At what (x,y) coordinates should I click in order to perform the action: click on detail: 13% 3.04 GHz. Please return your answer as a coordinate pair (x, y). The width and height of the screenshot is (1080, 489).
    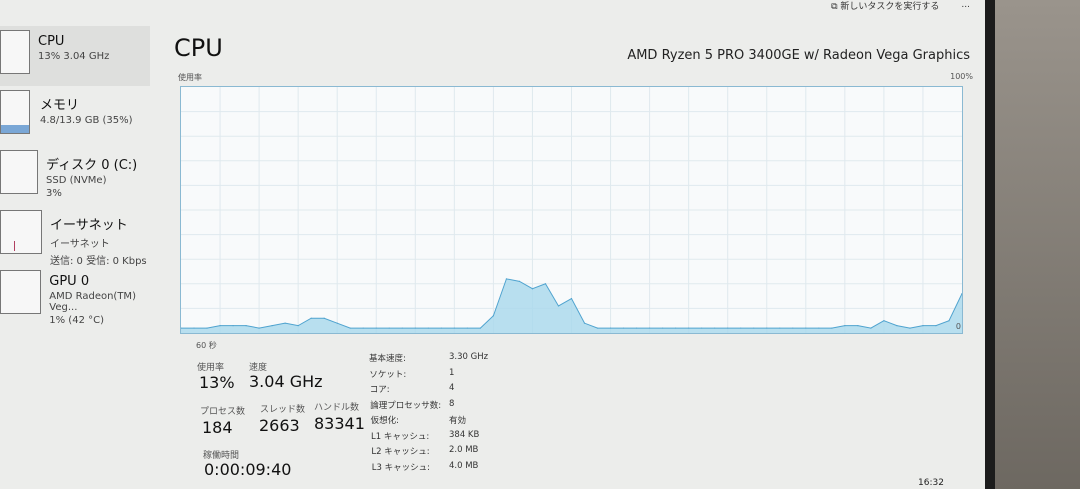
    Looking at the image, I should click on (74, 56).